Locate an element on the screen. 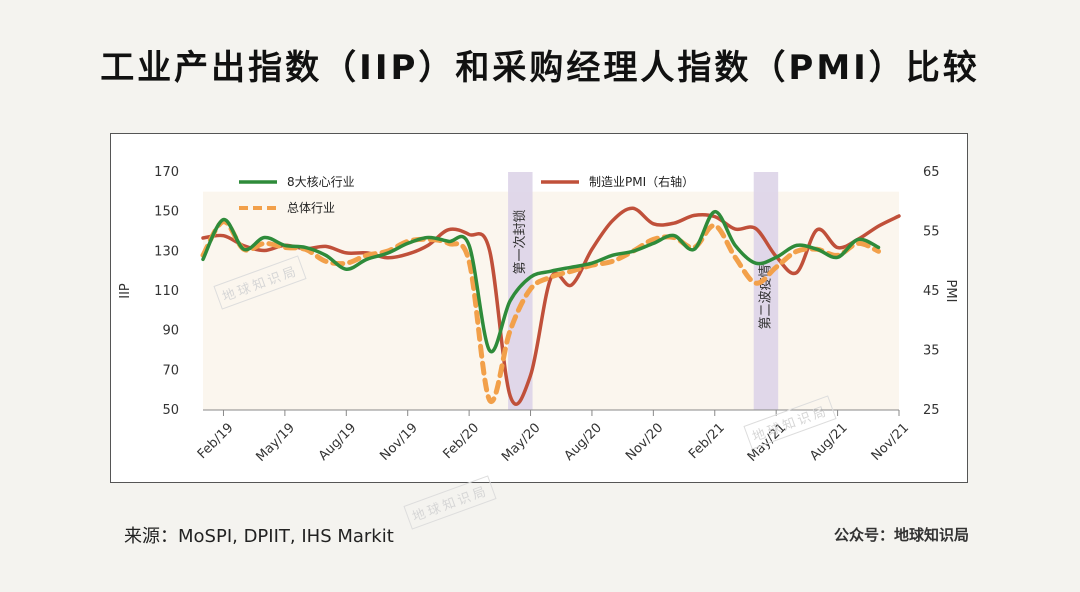 Image resolution: width=1080 pixels, height=592 pixels. y-right-tick-label: 45 is located at coordinates (931, 291).